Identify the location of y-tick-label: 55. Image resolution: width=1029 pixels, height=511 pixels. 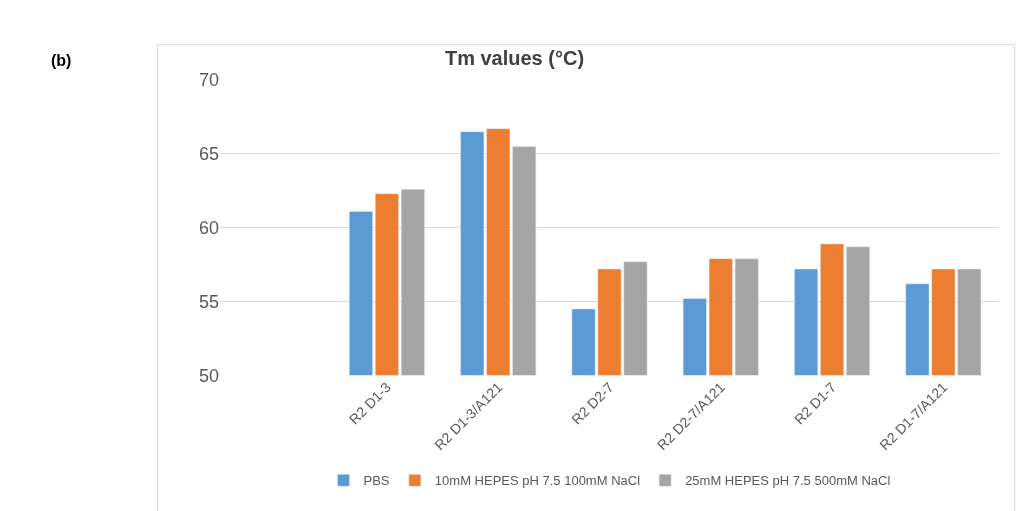
(208, 301).